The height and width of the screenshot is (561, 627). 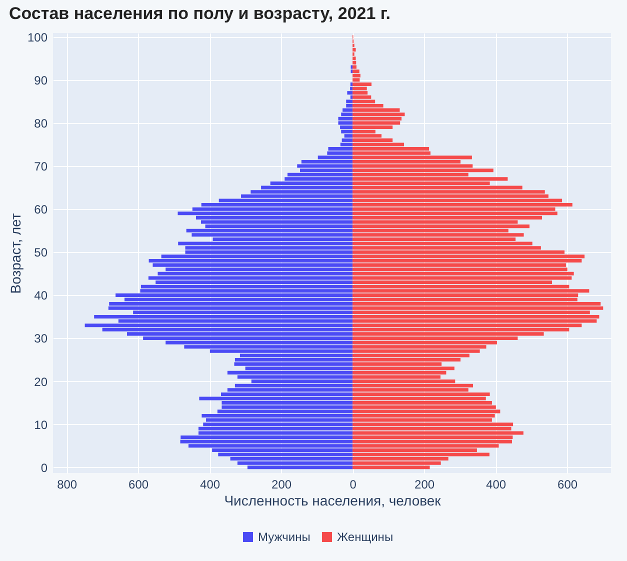 What do you see at coordinates (333, 500) in the screenshot?
I see `x-axis-title: Численность населения, человек` at bounding box center [333, 500].